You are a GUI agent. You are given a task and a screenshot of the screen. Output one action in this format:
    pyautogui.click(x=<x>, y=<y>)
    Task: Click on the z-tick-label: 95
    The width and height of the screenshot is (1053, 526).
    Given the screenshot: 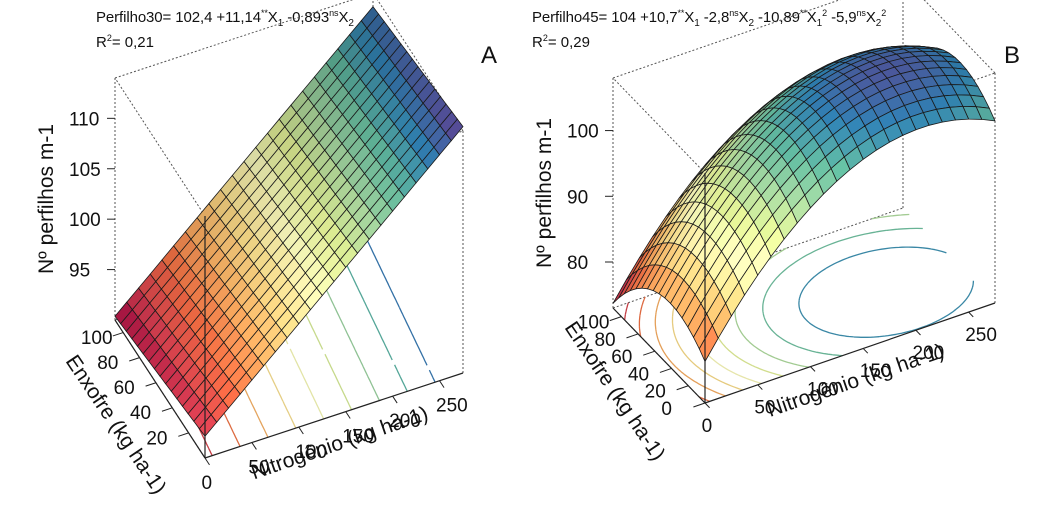 What is the action you would take?
    pyautogui.click(x=79, y=271)
    